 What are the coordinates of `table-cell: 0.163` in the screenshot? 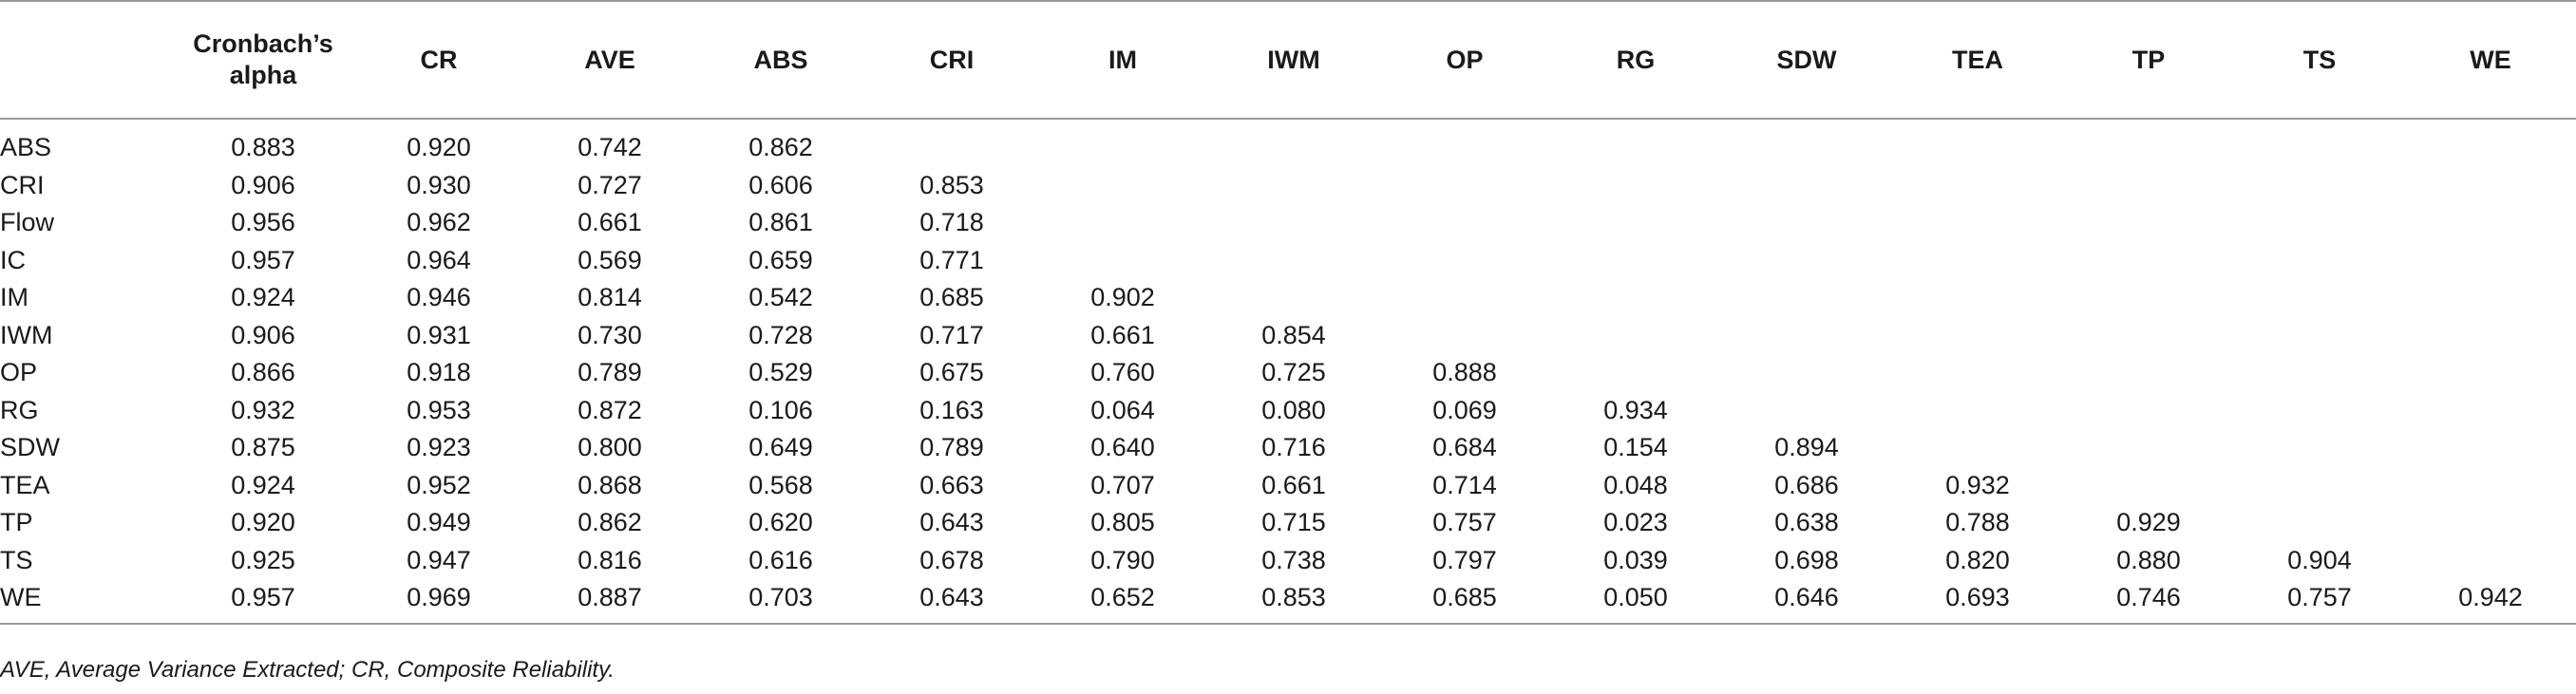 It's located at (951, 409).